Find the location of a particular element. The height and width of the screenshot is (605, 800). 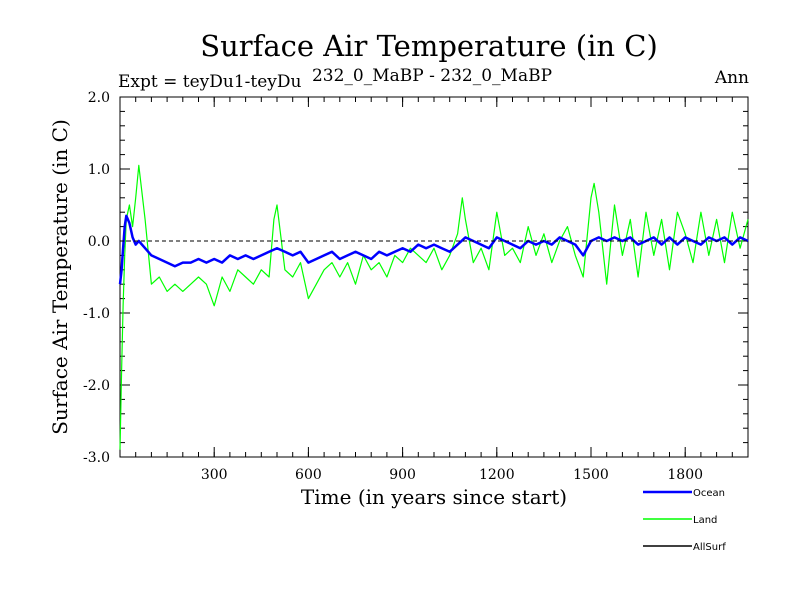

x-tick-label: 300 is located at coordinates (214, 475).